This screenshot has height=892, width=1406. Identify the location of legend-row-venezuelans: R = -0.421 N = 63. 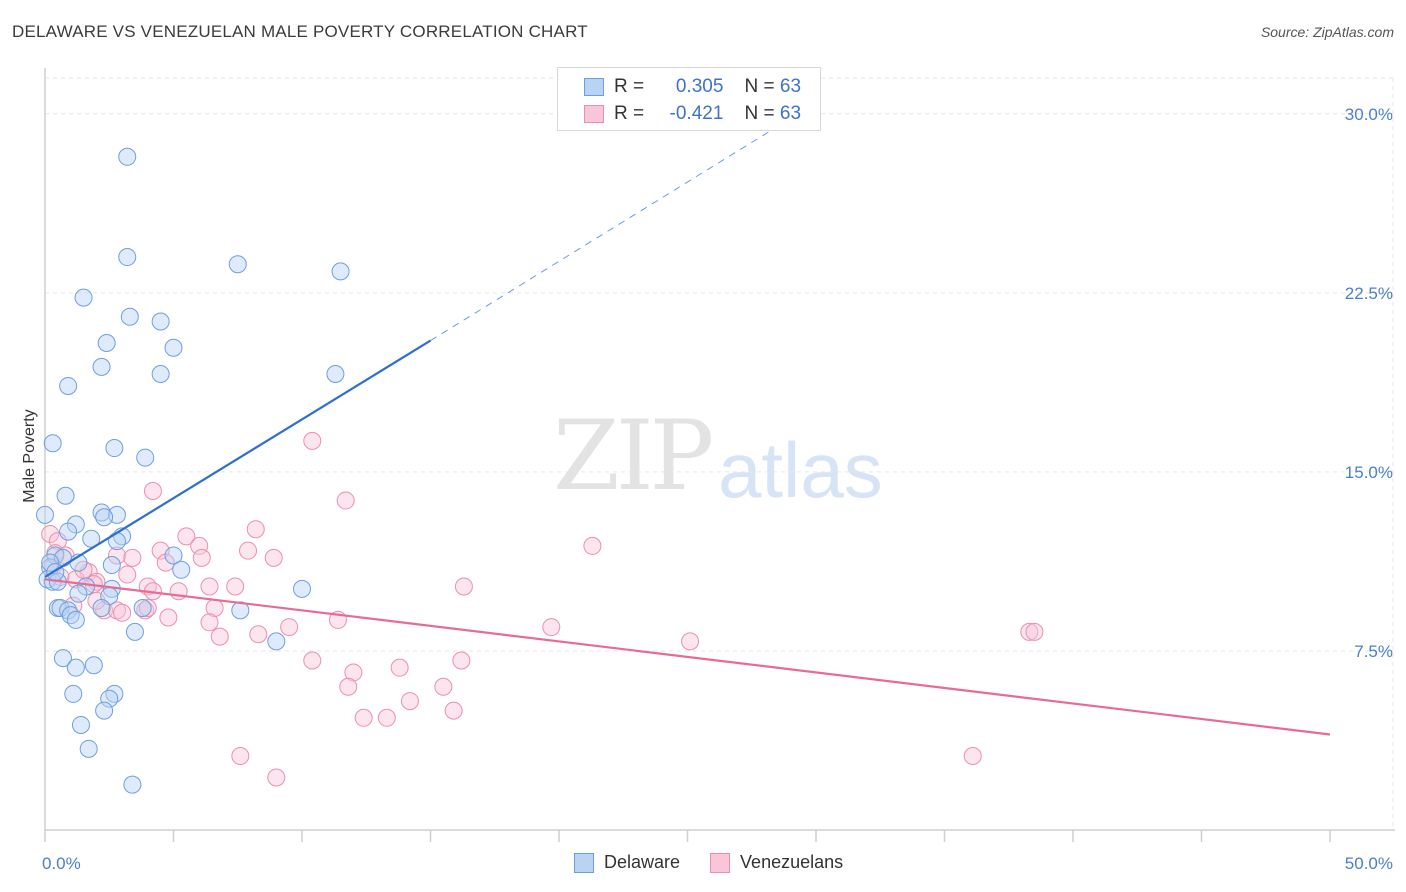
(692, 114).